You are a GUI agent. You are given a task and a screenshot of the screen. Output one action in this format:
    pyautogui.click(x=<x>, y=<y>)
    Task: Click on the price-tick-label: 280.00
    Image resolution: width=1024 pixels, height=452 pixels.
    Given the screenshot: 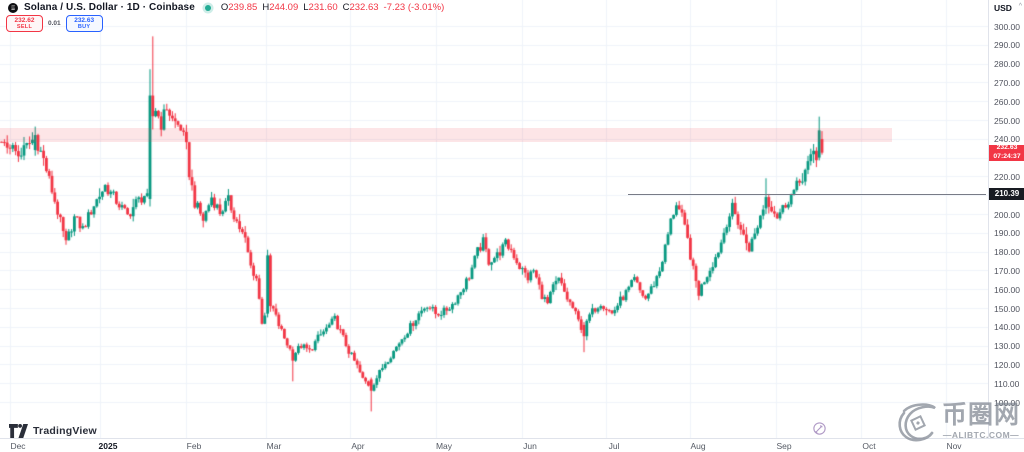 What is the action you would take?
    pyautogui.click(x=1007, y=64)
    